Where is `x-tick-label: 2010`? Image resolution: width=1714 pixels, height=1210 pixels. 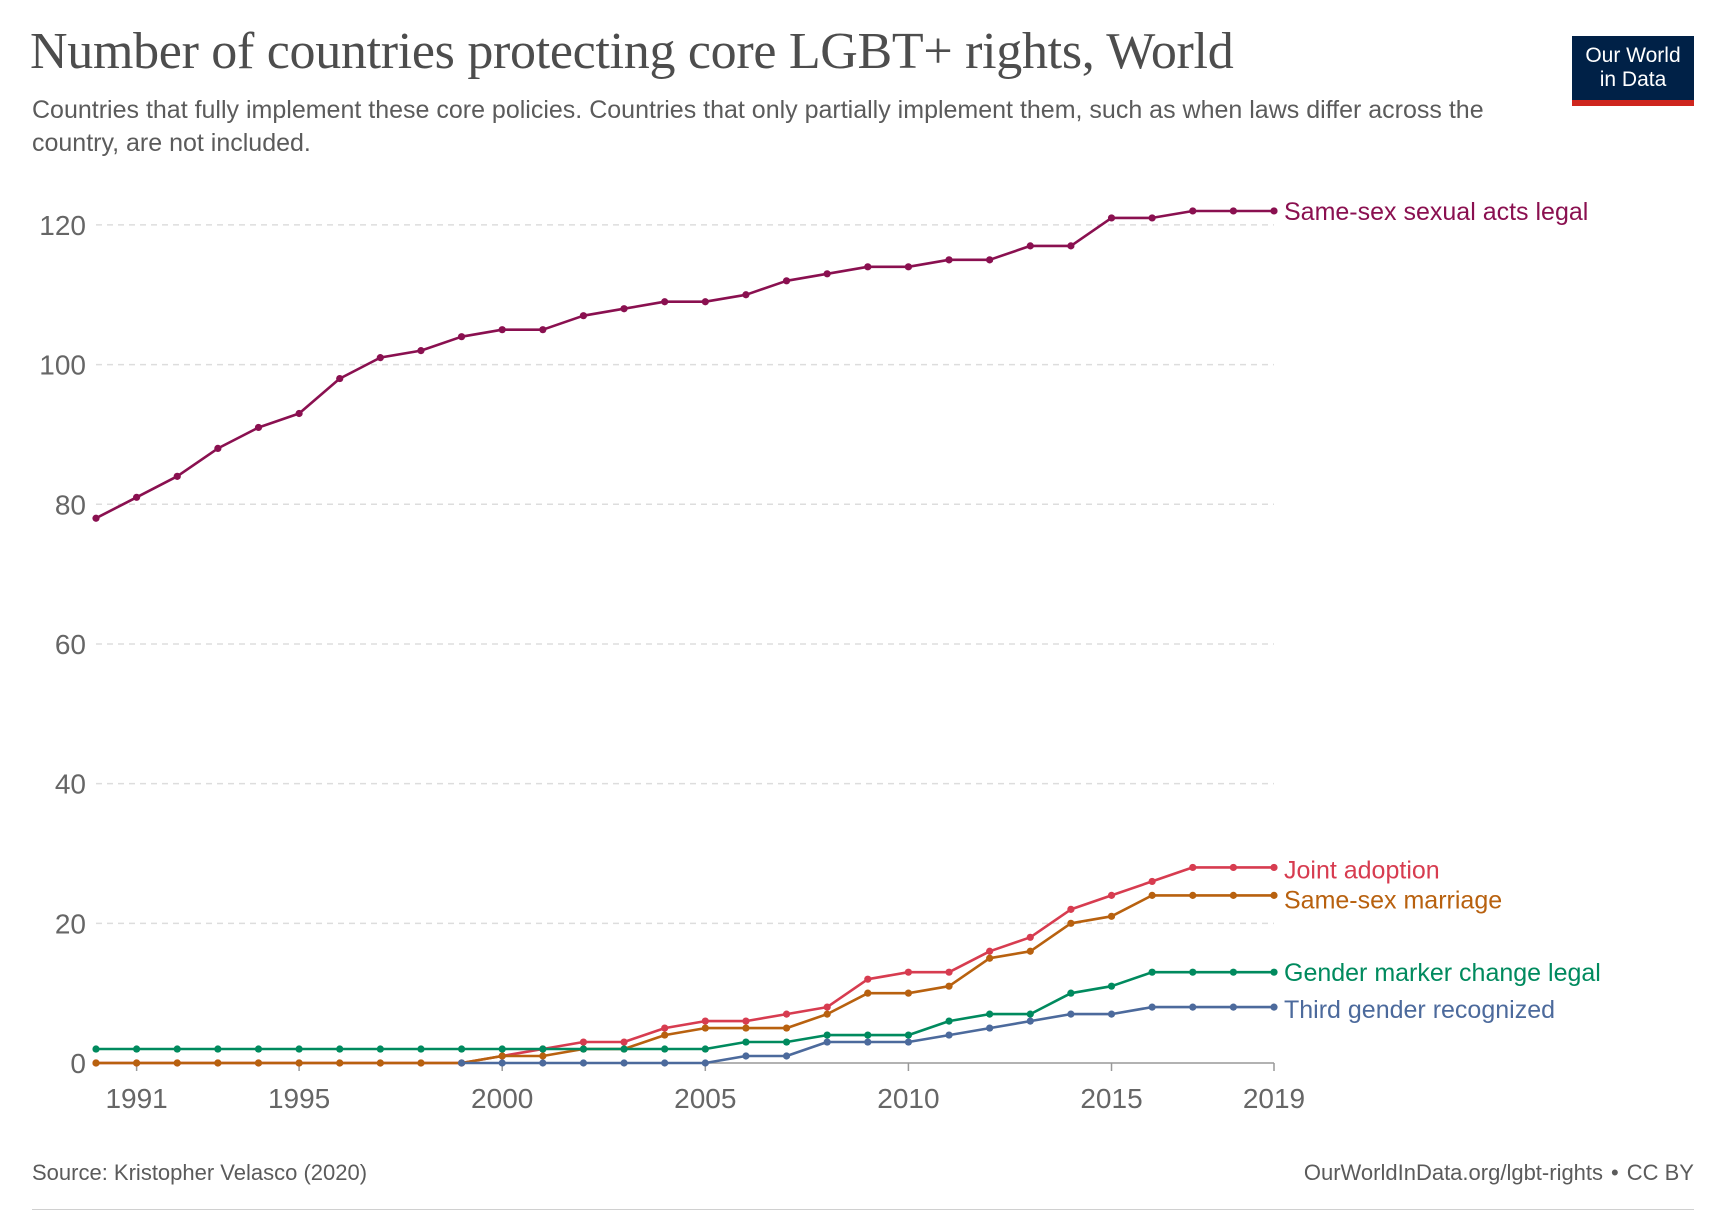 x-tick-label: 2010 is located at coordinates (908, 1098).